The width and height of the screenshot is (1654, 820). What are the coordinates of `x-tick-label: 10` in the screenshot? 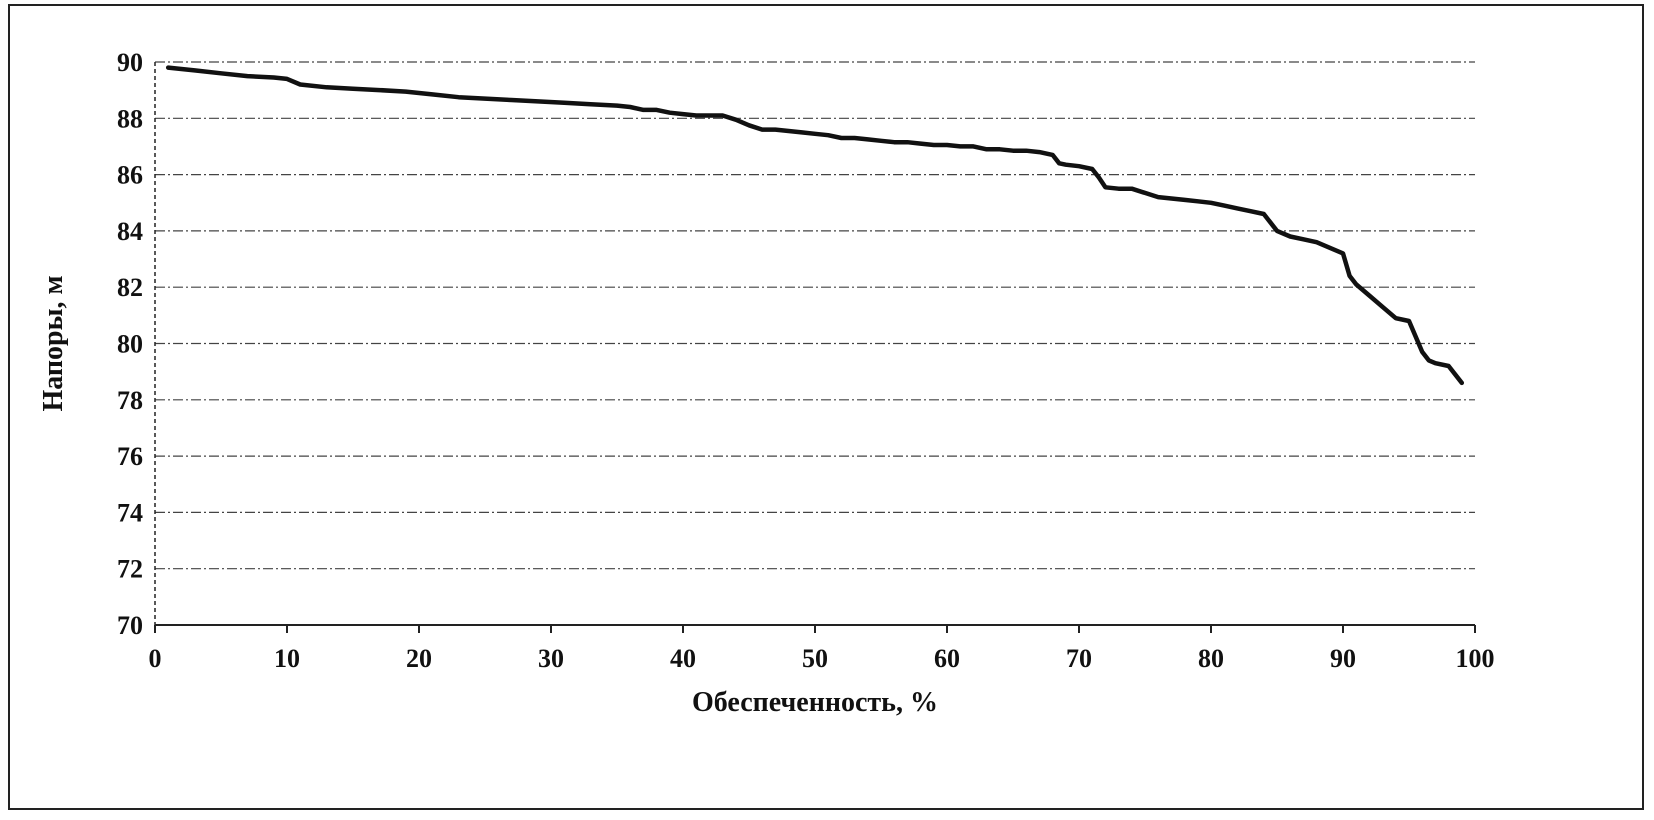 It's located at (287, 658).